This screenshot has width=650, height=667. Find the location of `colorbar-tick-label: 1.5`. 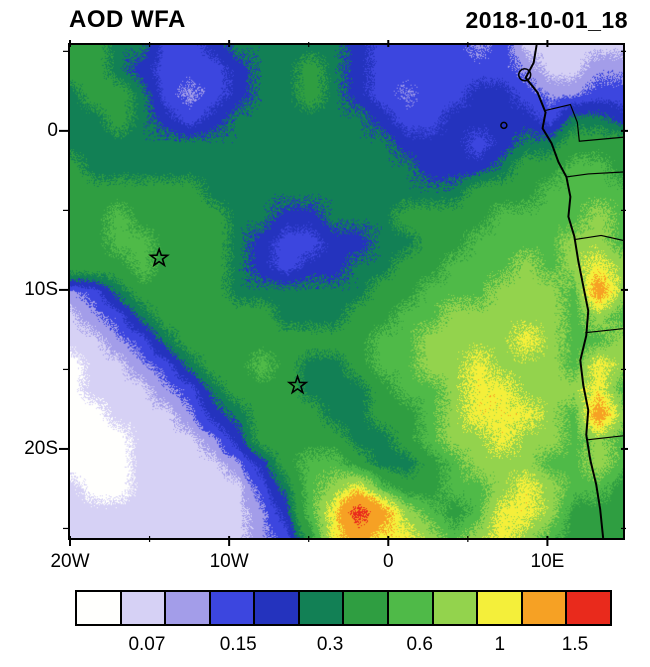

colorbar-tick-label: 1.5 is located at coordinates (575, 644).